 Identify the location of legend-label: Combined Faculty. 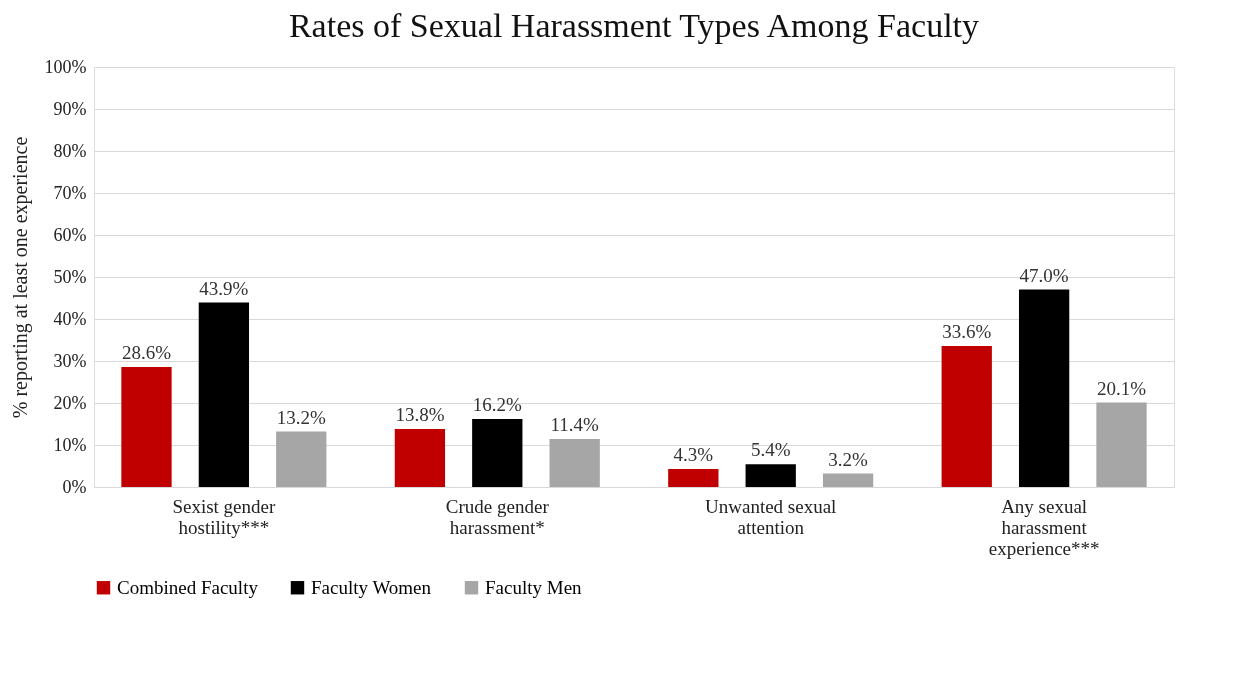
(188, 587).